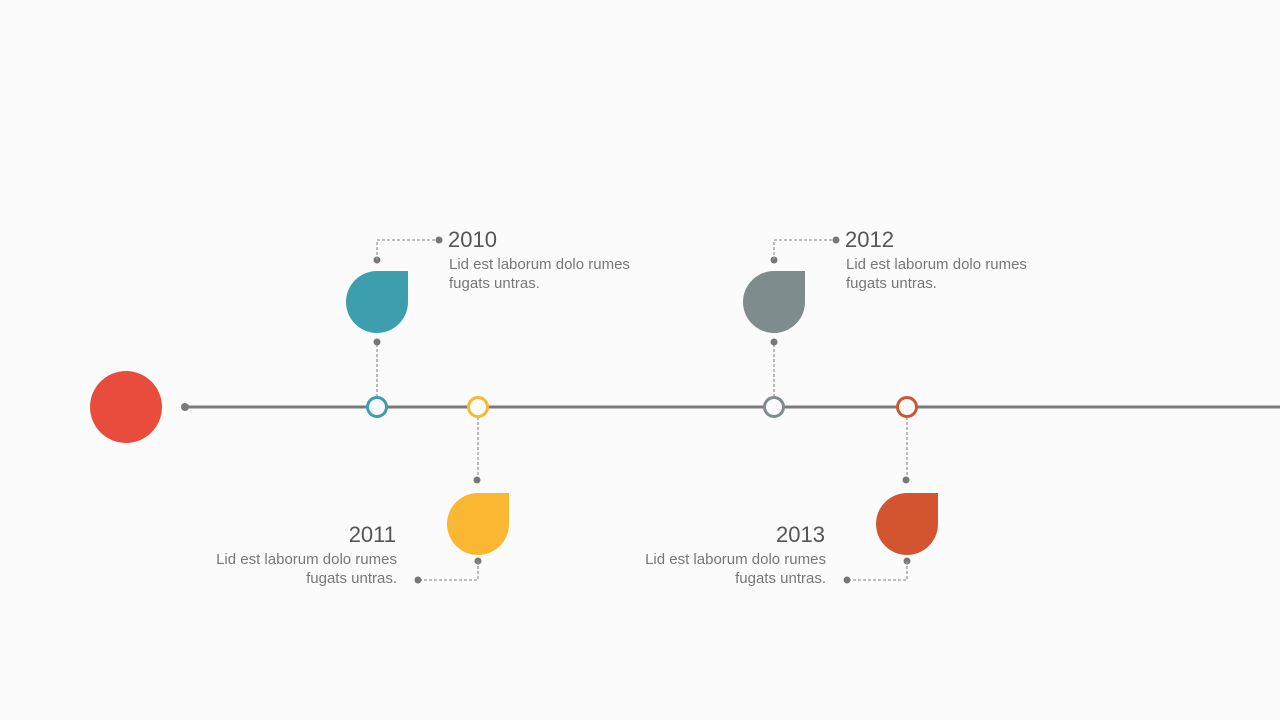 This screenshot has height=720, width=1280. Describe the element at coordinates (472, 239) in the screenshot. I see `event-year: 2010` at that location.